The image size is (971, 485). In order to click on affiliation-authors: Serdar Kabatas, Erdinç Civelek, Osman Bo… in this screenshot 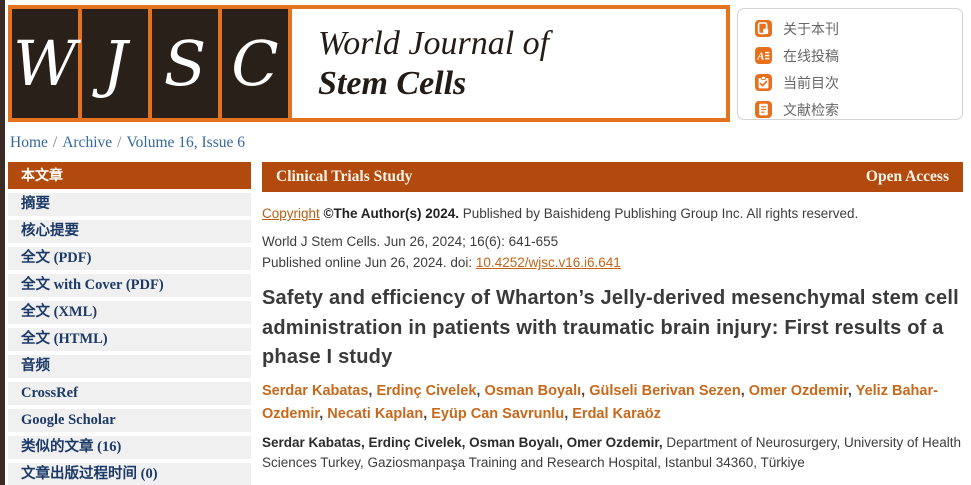, I will do `click(464, 442)`.